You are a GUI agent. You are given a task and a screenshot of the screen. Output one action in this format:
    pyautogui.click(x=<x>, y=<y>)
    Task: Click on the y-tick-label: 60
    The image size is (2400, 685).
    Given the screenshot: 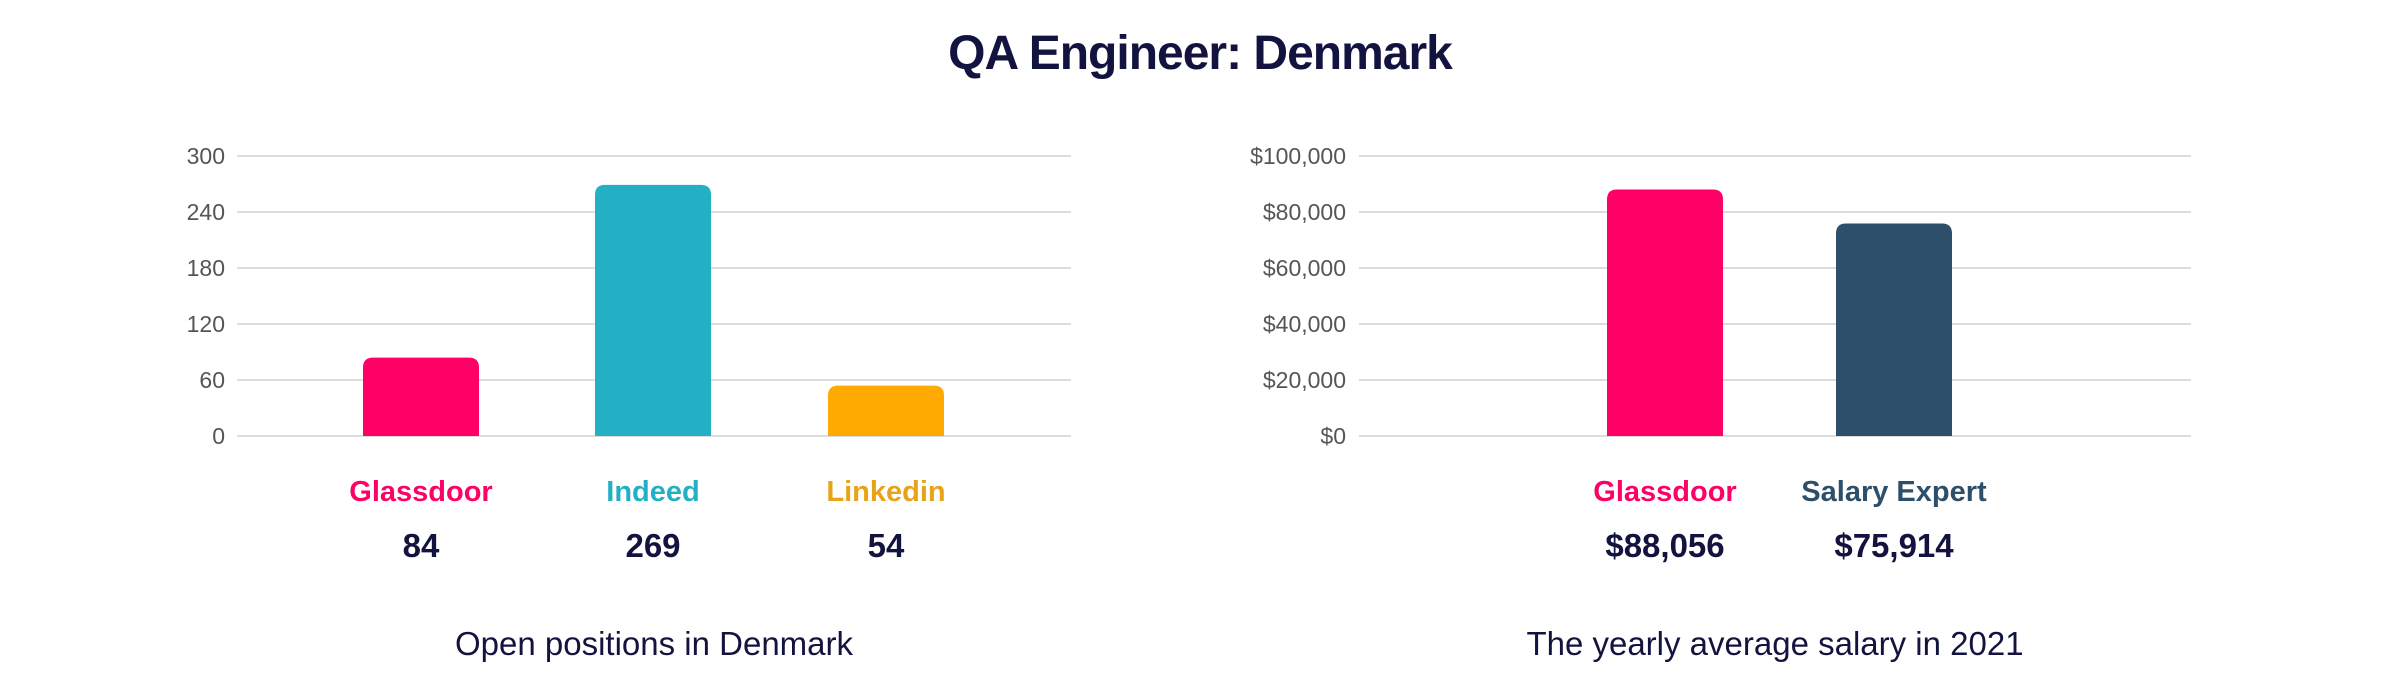 What is the action you would take?
    pyautogui.click(x=212, y=380)
    